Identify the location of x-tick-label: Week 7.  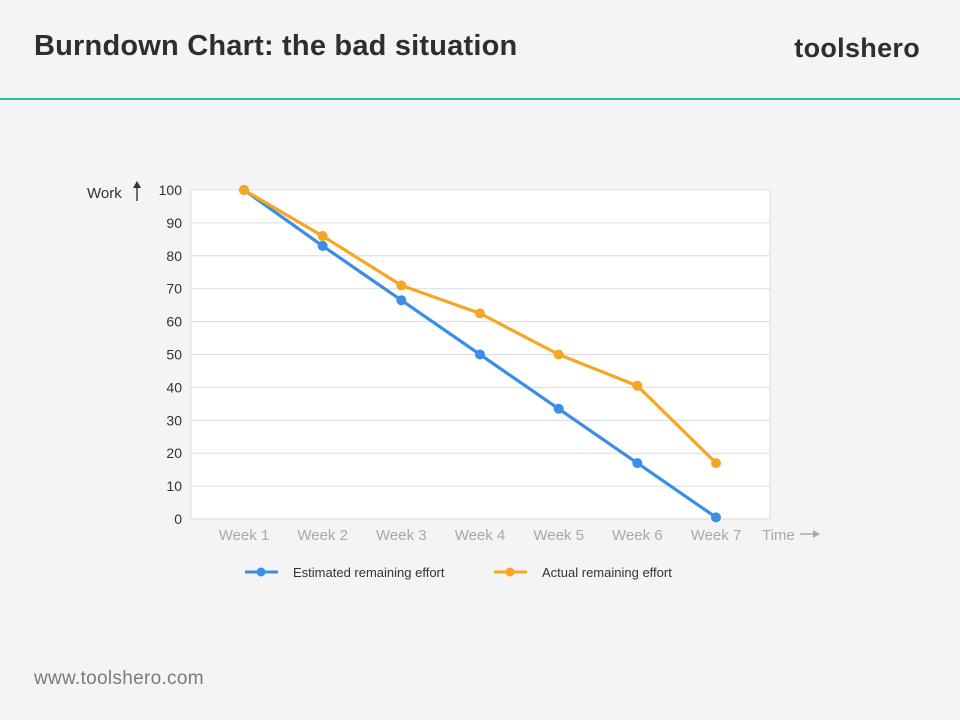
(716, 535).